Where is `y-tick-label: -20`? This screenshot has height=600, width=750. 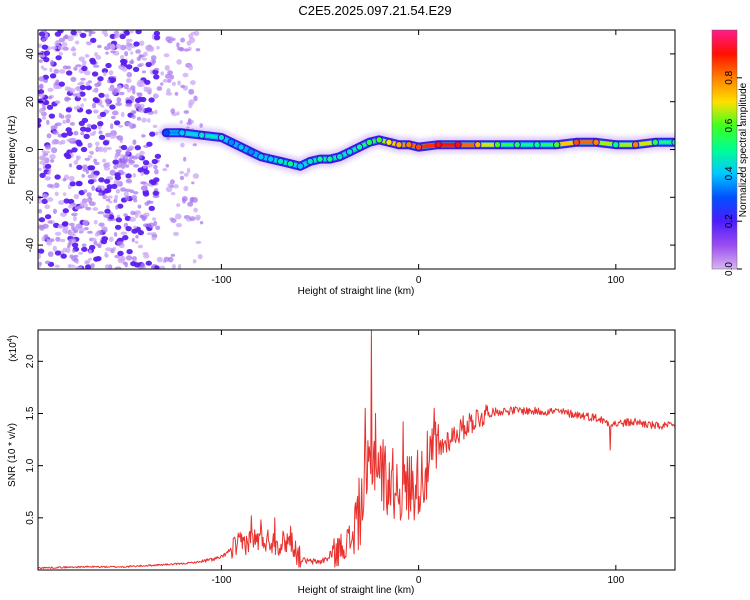
y-tick-label: -20 is located at coordinates (30, 197).